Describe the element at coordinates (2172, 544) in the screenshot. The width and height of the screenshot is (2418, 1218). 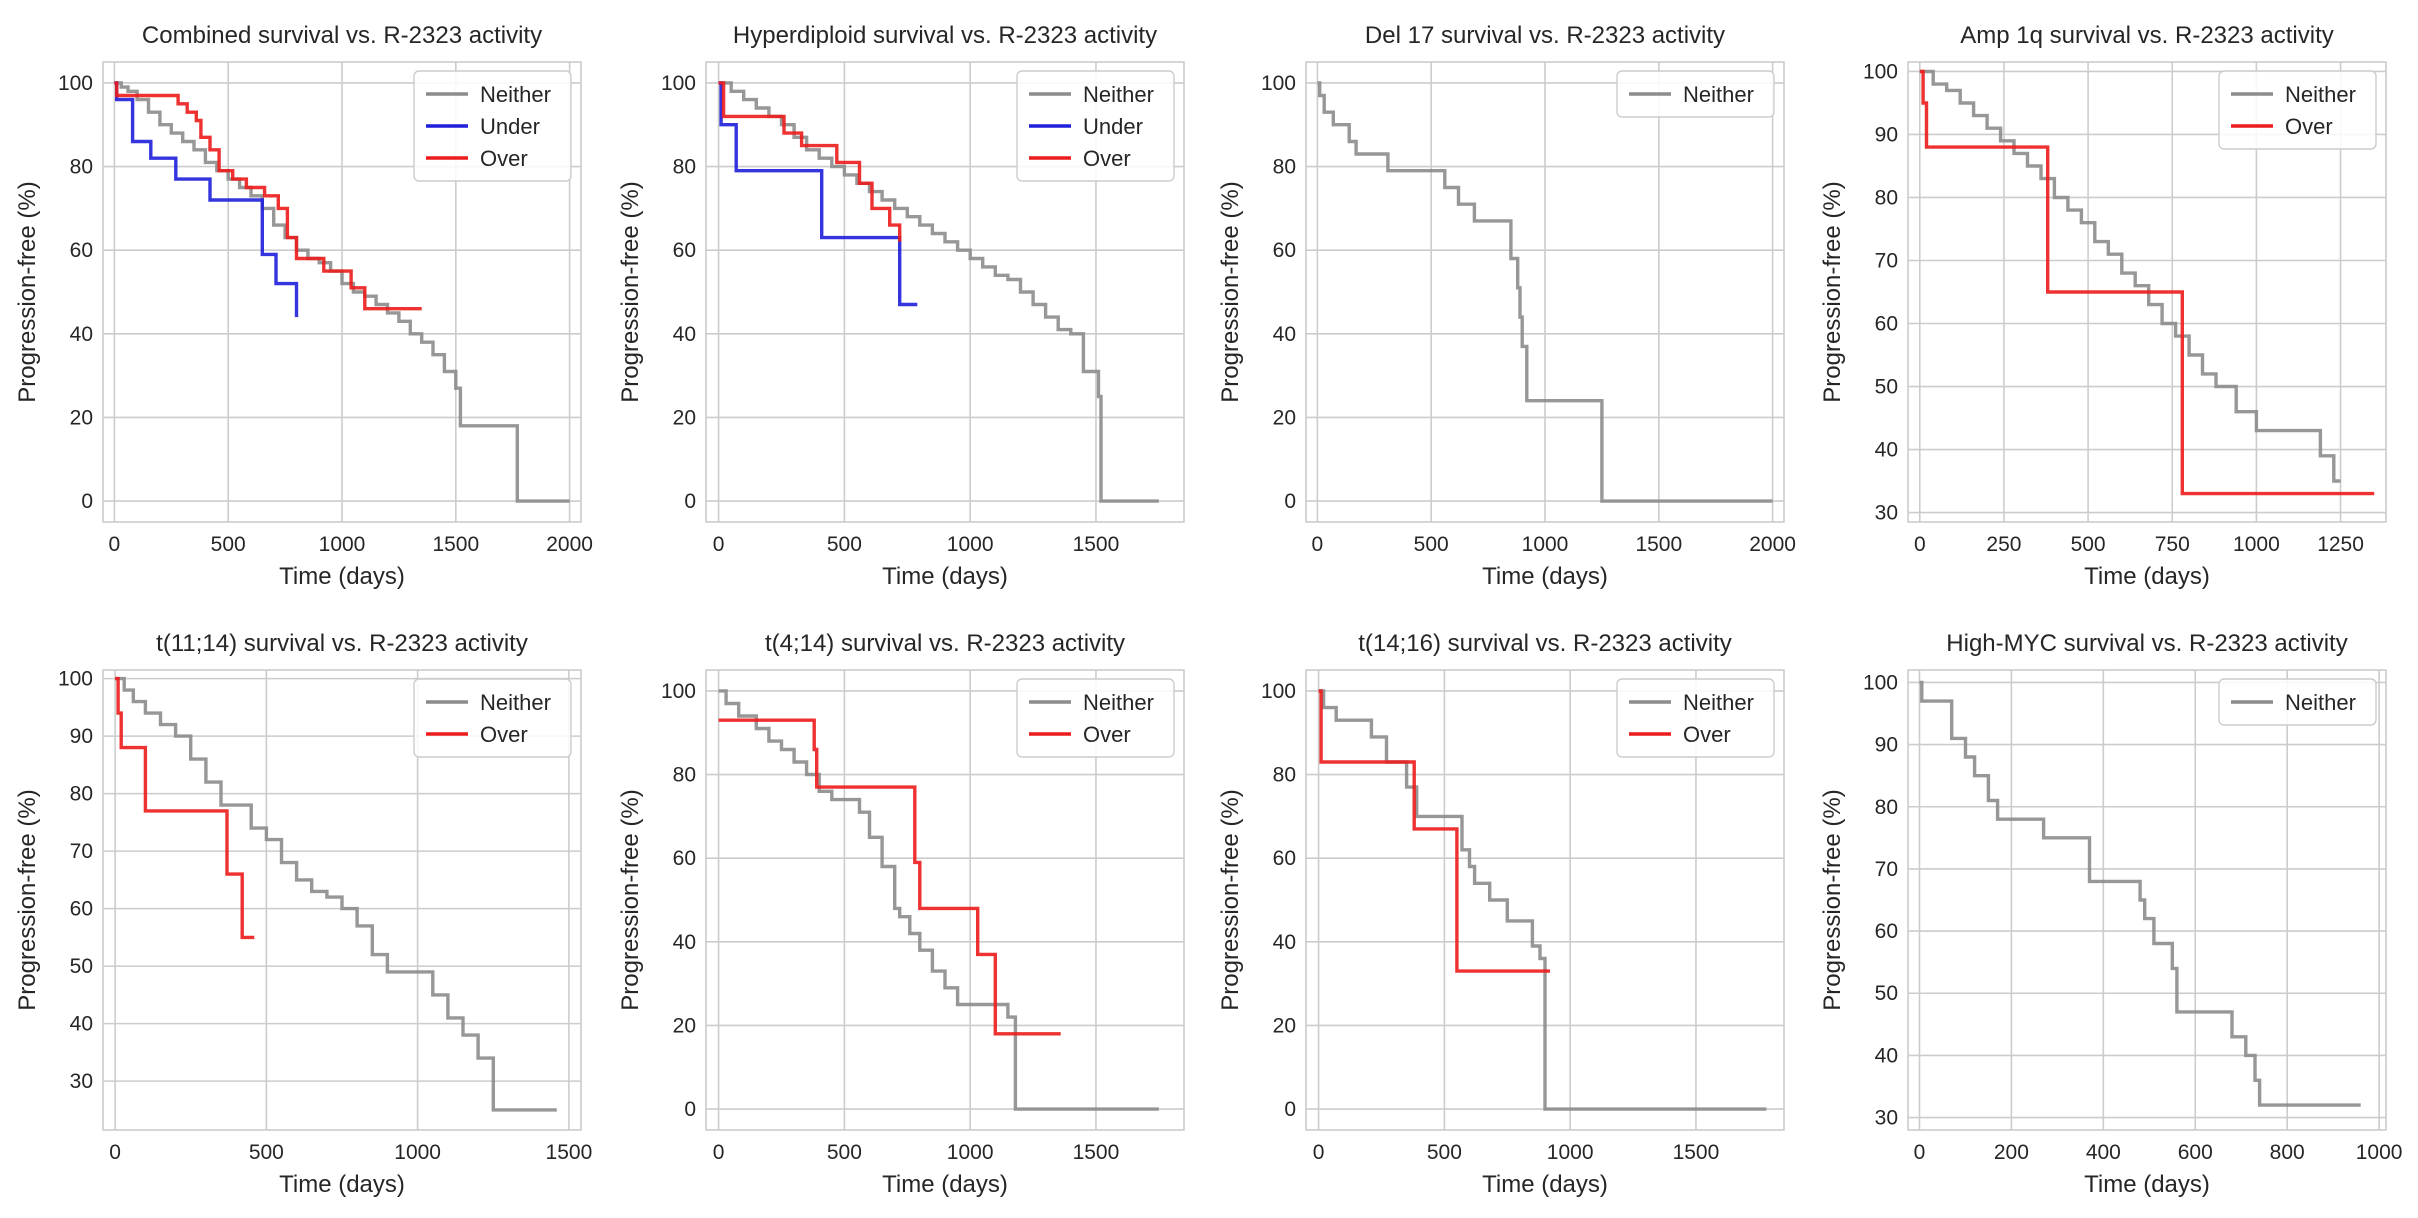
I see `x-tick-label: 750` at that location.